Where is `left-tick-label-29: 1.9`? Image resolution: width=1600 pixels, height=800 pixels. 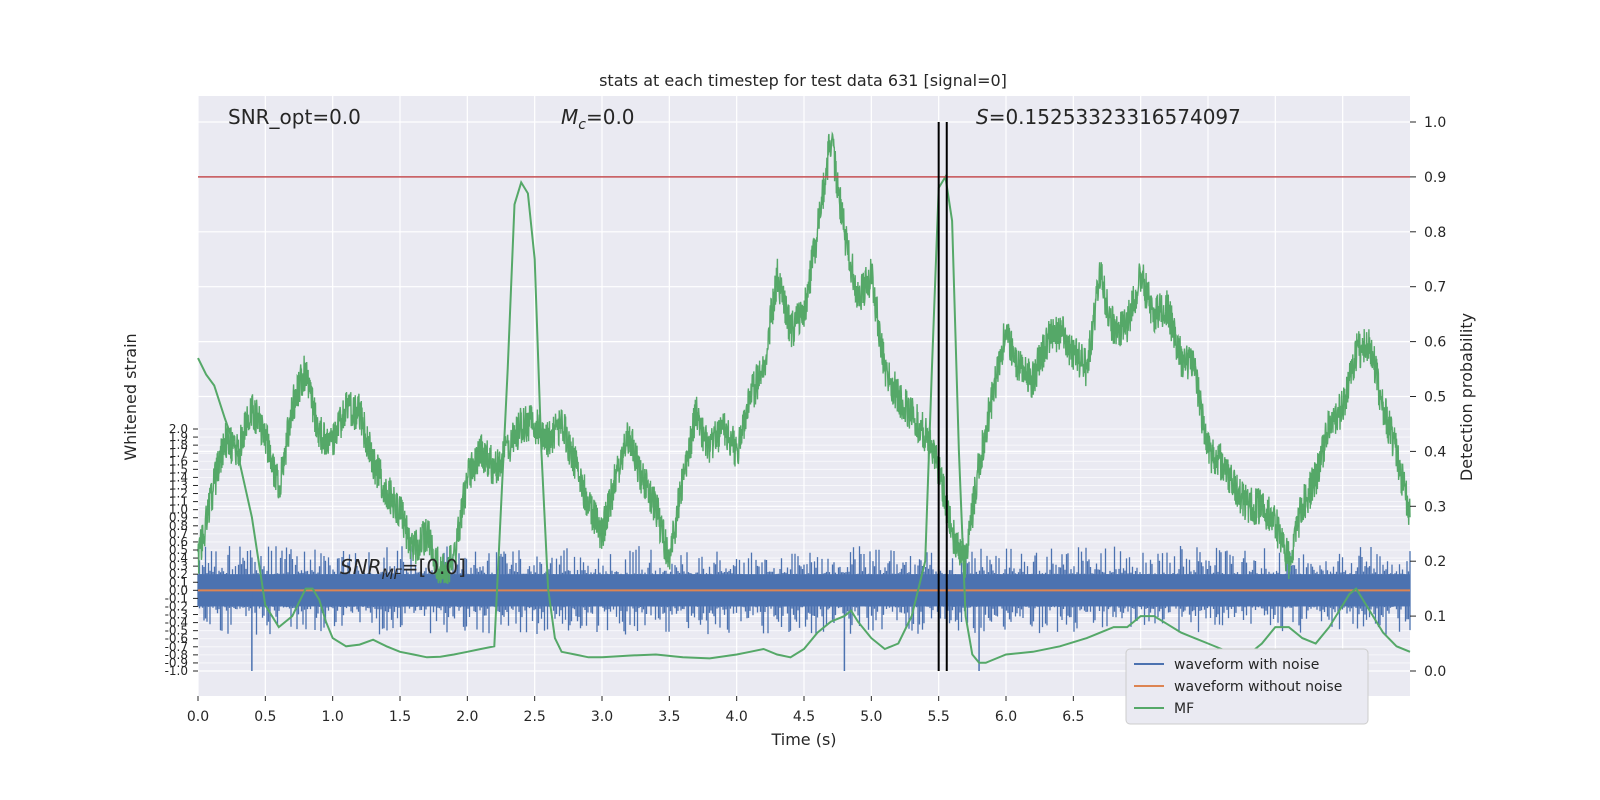
left-tick-label-29: 1.9 is located at coordinates (178, 437).